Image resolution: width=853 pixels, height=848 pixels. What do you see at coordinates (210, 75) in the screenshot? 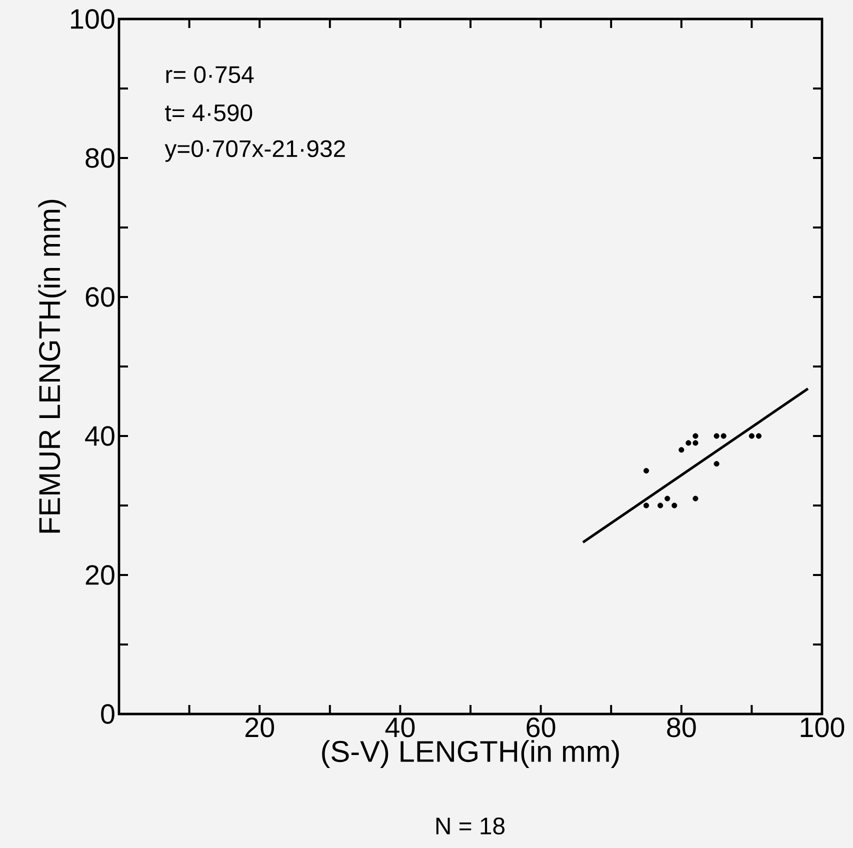
I see `annotation: r= 0·754` at bounding box center [210, 75].